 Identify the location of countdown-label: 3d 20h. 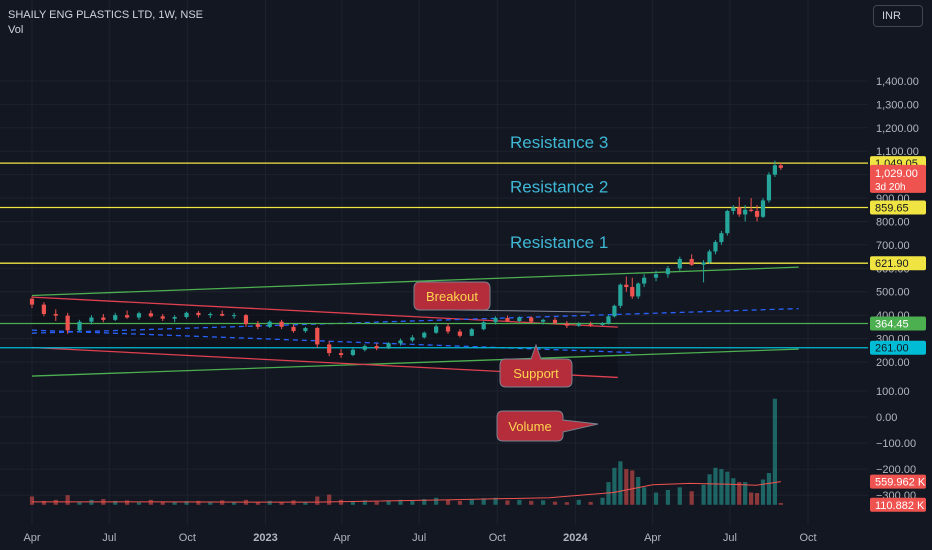
(890, 187).